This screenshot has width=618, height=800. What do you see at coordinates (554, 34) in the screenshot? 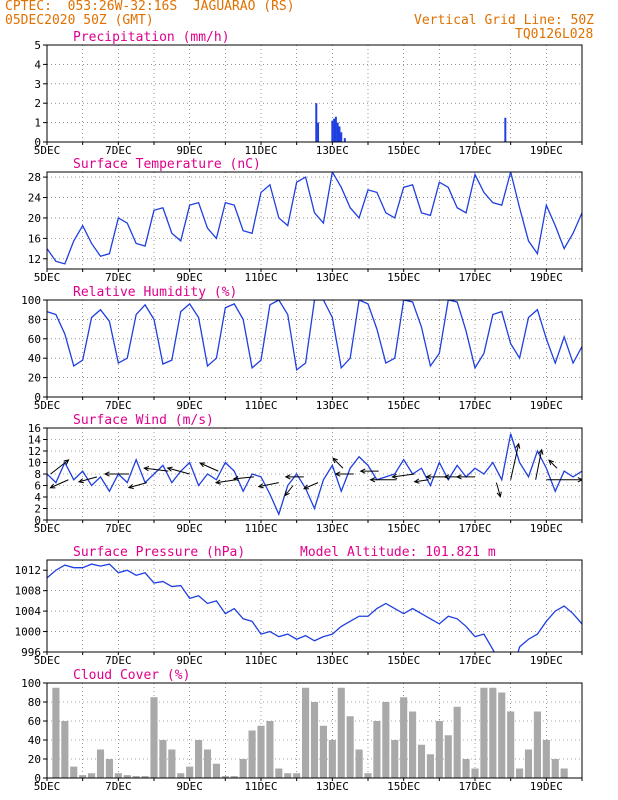
I see `model-code: TQ0126L028` at bounding box center [554, 34].